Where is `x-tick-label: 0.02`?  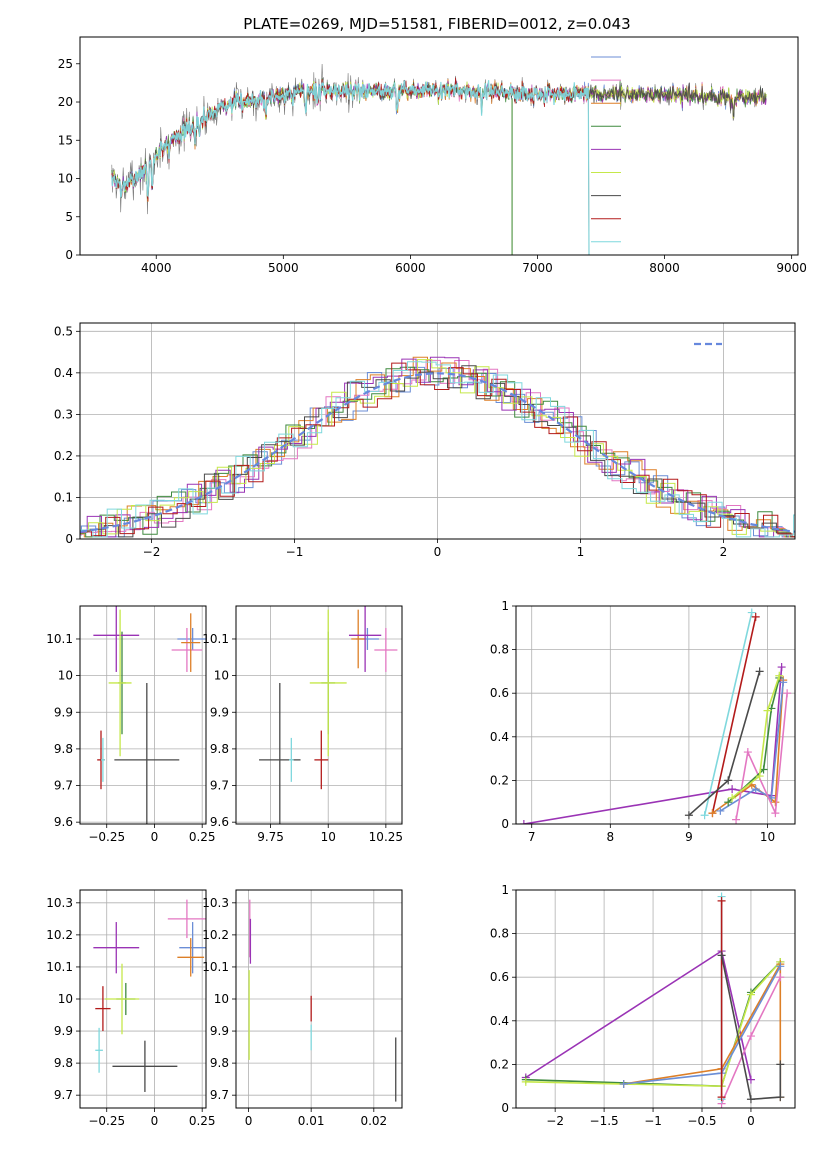 x-tick-label: 0.02 is located at coordinates (373, 1121).